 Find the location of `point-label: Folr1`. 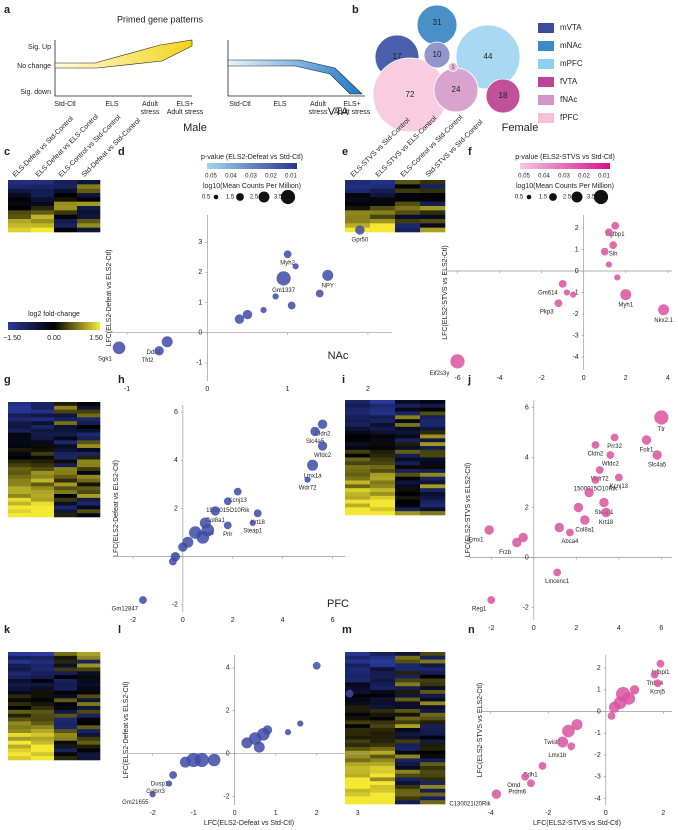

point-label: Folr1 is located at coordinates (647, 450).